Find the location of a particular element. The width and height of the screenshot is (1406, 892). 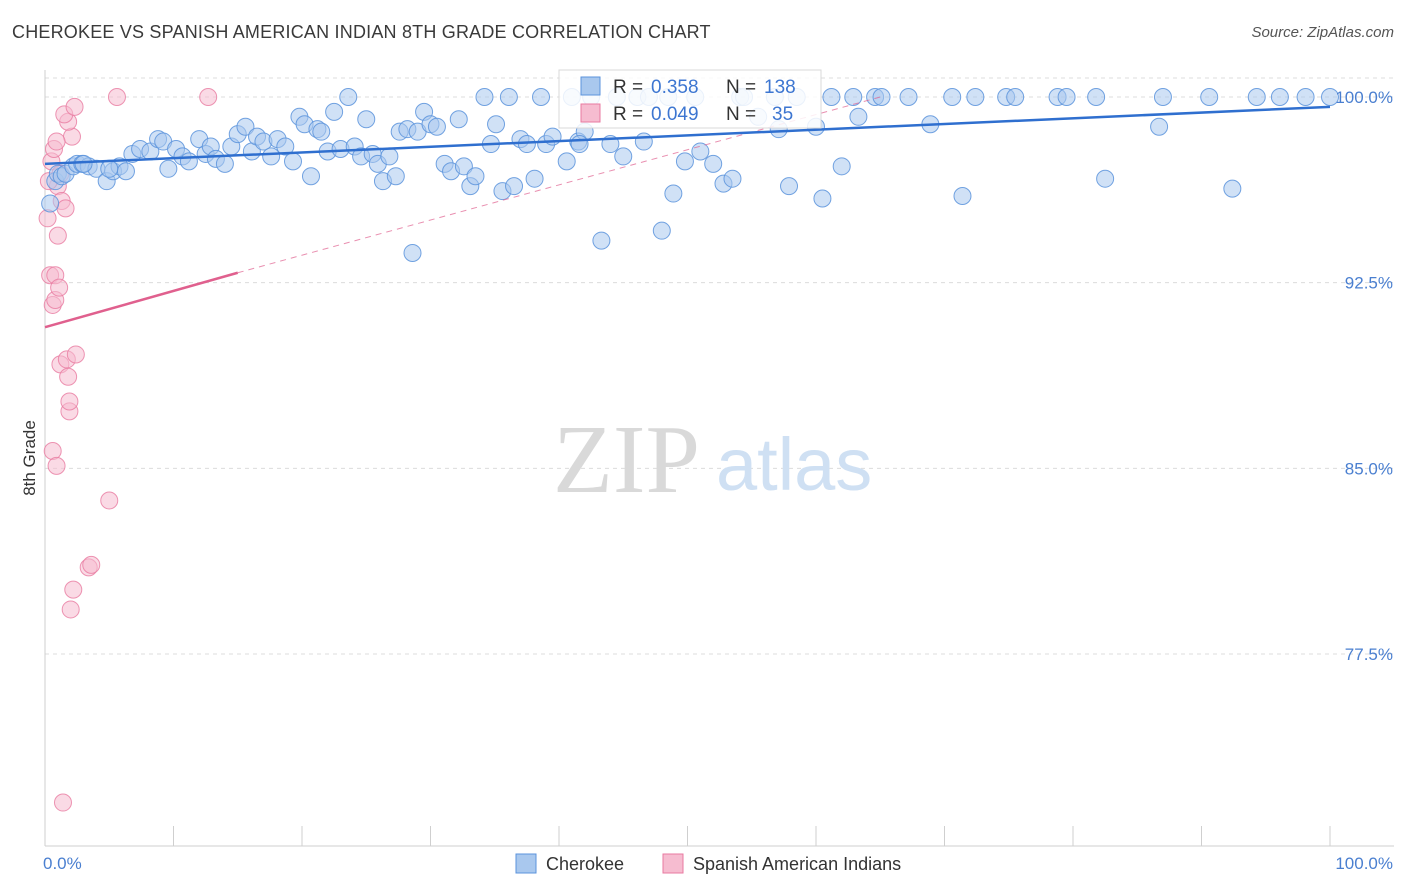

stats-r-label-cherokee: R = is located at coordinates (628, 87).